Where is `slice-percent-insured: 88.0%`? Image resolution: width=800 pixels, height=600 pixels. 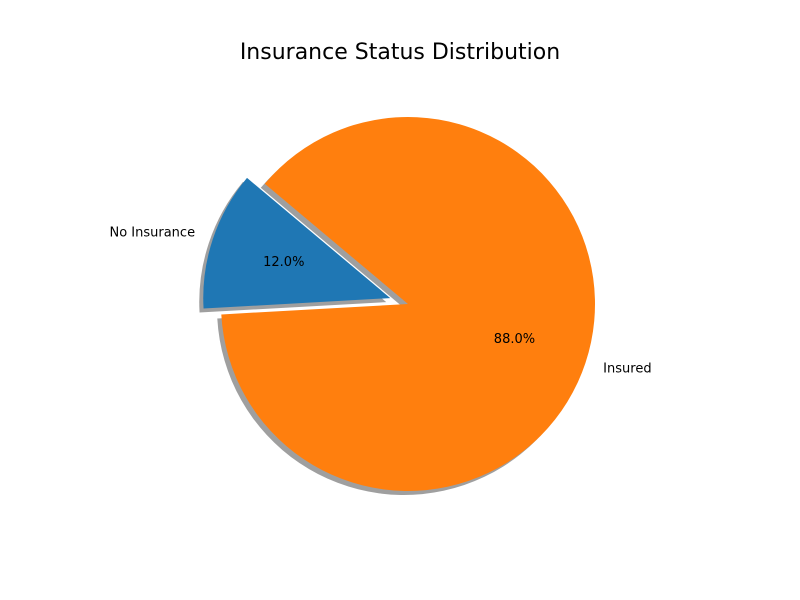 slice-percent-insured: 88.0% is located at coordinates (514, 339).